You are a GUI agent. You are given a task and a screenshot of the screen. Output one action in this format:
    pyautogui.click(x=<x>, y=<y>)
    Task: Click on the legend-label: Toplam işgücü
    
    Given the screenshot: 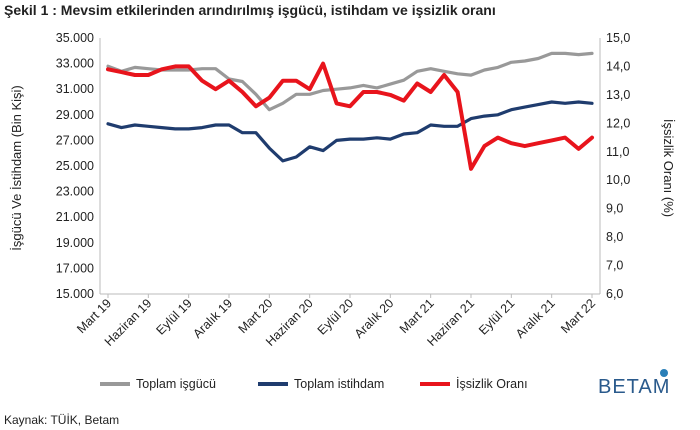 What is the action you would take?
    pyautogui.click(x=176, y=384)
    